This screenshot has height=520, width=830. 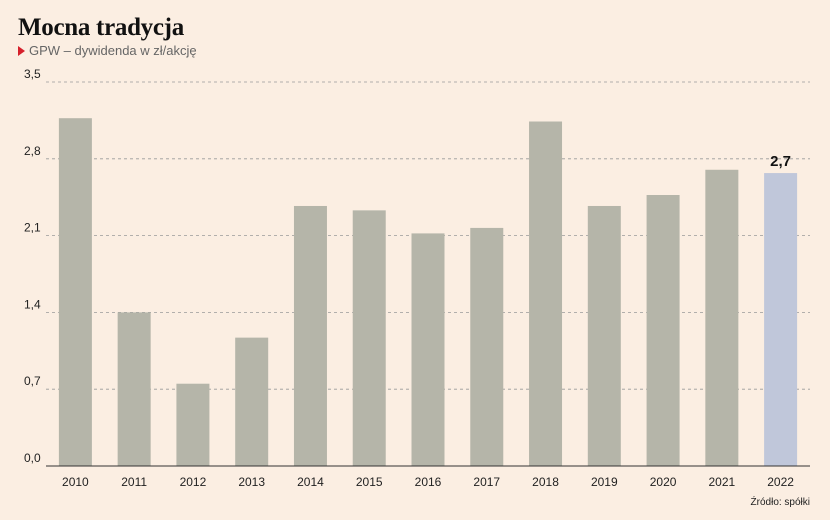 I want to click on y-tick-label: 2,1, so click(x=32, y=228).